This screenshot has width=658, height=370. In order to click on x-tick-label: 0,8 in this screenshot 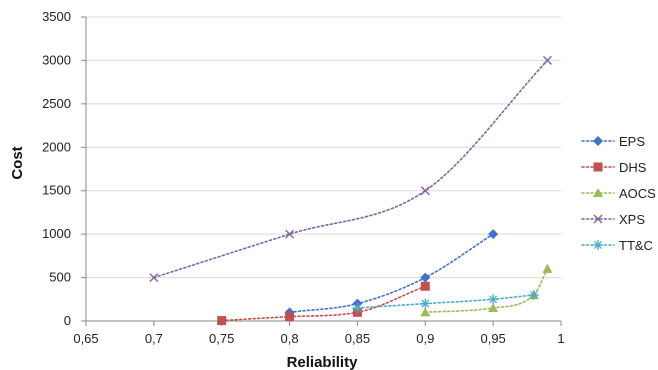, I will do `click(290, 338)`.